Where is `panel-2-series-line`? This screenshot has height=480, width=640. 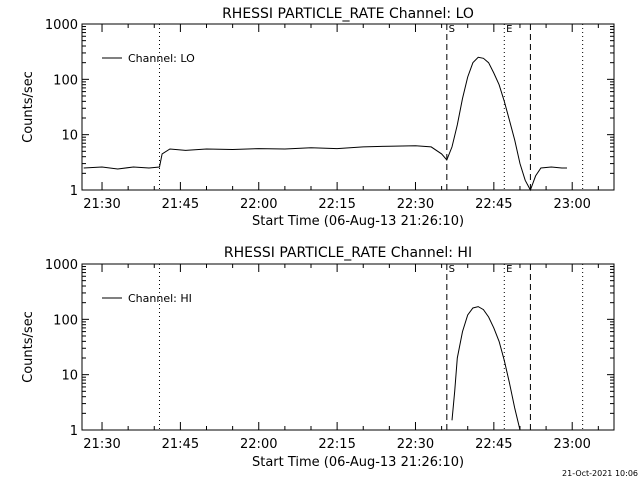 panel-2-series-line is located at coordinates (486, 368).